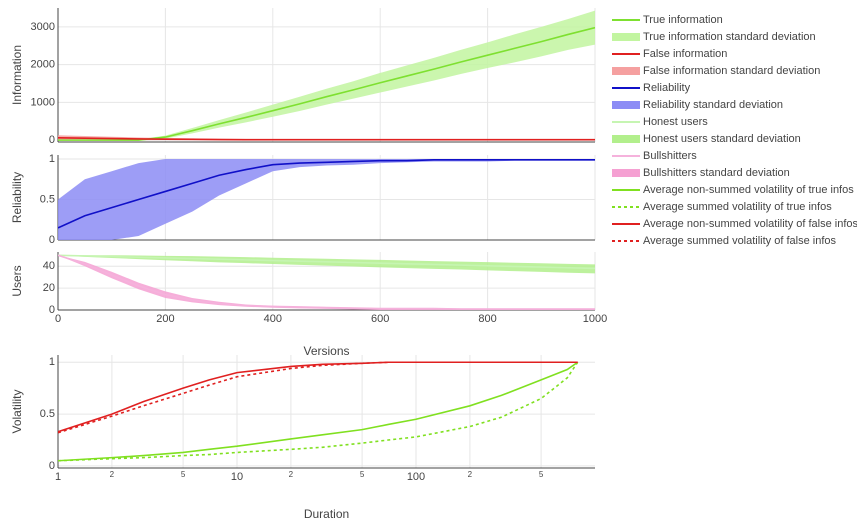 Image resolution: width=857 pixels, height=525 pixels. Describe the element at coordinates (670, 156) in the screenshot. I see `legend-label: Bullshitters` at that location.